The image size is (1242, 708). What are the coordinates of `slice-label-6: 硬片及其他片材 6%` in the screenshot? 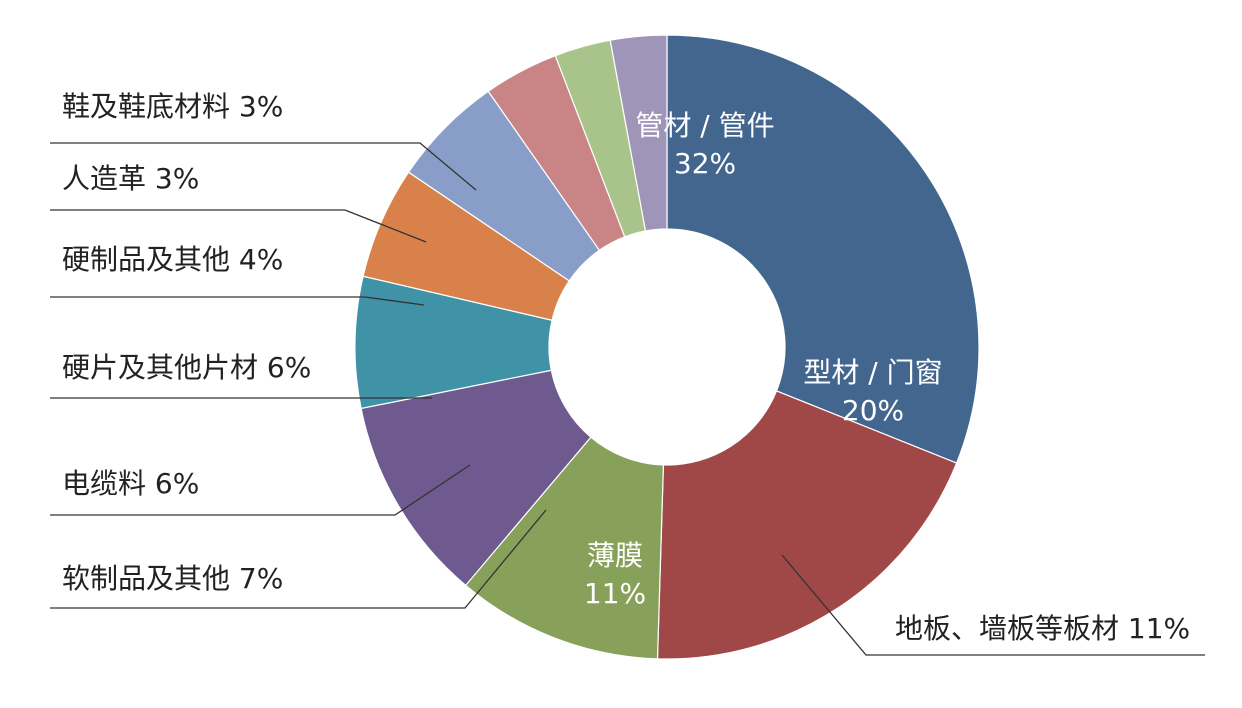 It's located at (186, 367).